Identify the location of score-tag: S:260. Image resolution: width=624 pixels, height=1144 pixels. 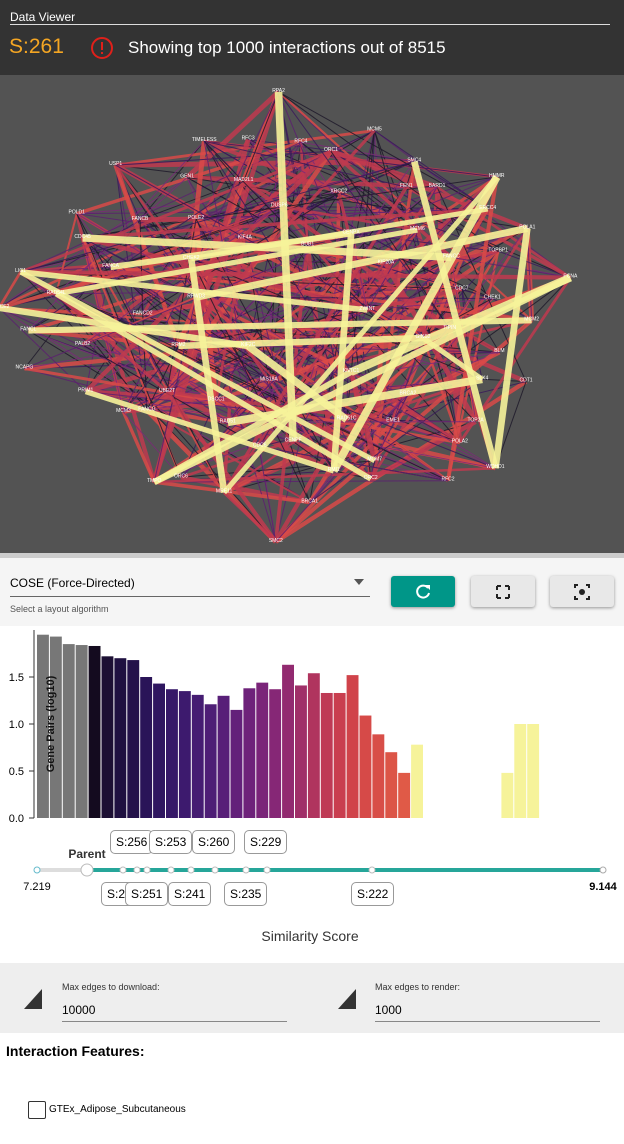
(214, 842).